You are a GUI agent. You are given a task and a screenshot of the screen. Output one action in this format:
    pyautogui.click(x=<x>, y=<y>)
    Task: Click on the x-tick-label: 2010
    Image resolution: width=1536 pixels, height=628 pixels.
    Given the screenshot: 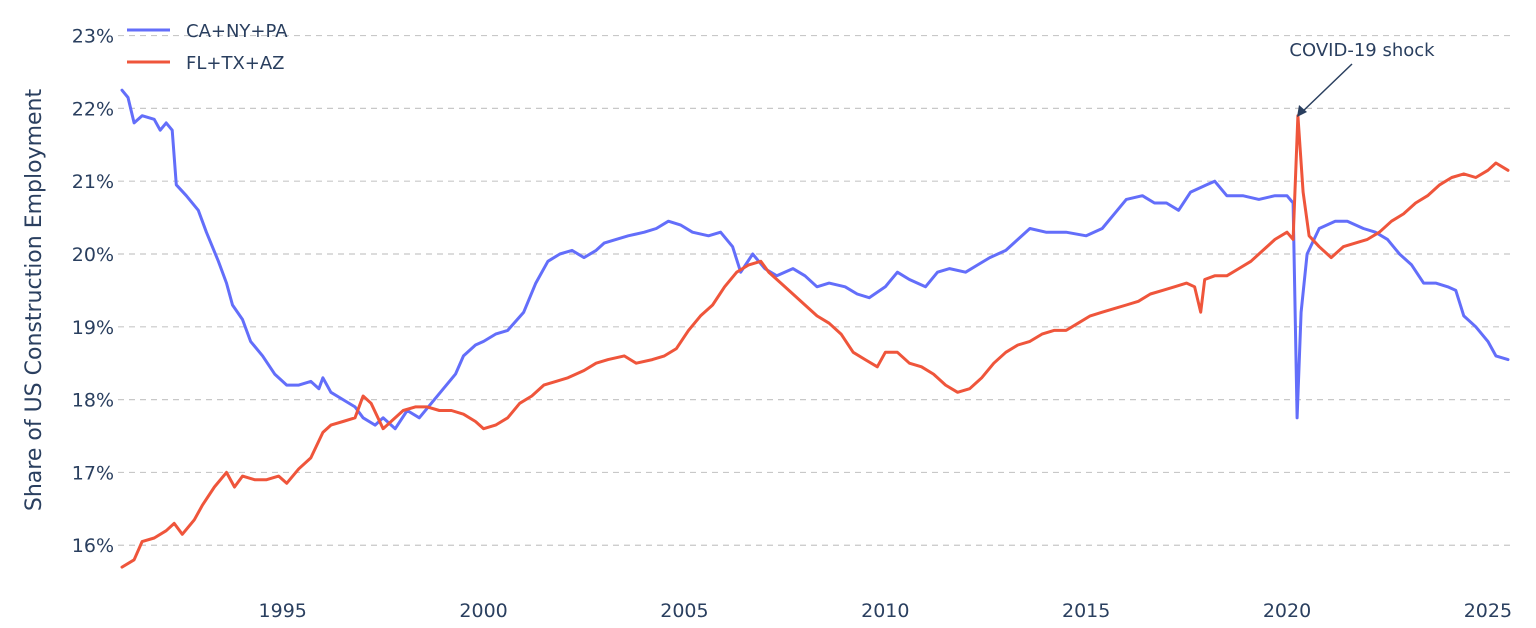 What is the action you would take?
    pyautogui.click(x=885, y=611)
    